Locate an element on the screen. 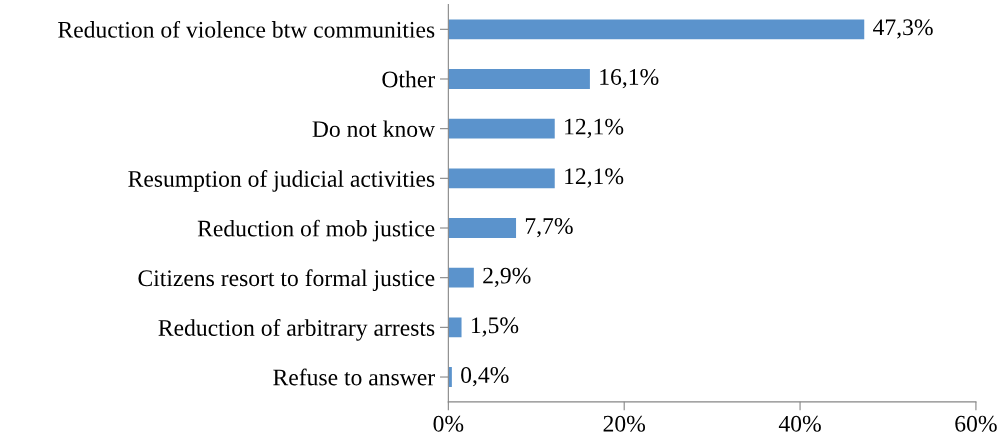  y-tick-label: Reduction of violence btw communities is located at coordinates (246, 29).